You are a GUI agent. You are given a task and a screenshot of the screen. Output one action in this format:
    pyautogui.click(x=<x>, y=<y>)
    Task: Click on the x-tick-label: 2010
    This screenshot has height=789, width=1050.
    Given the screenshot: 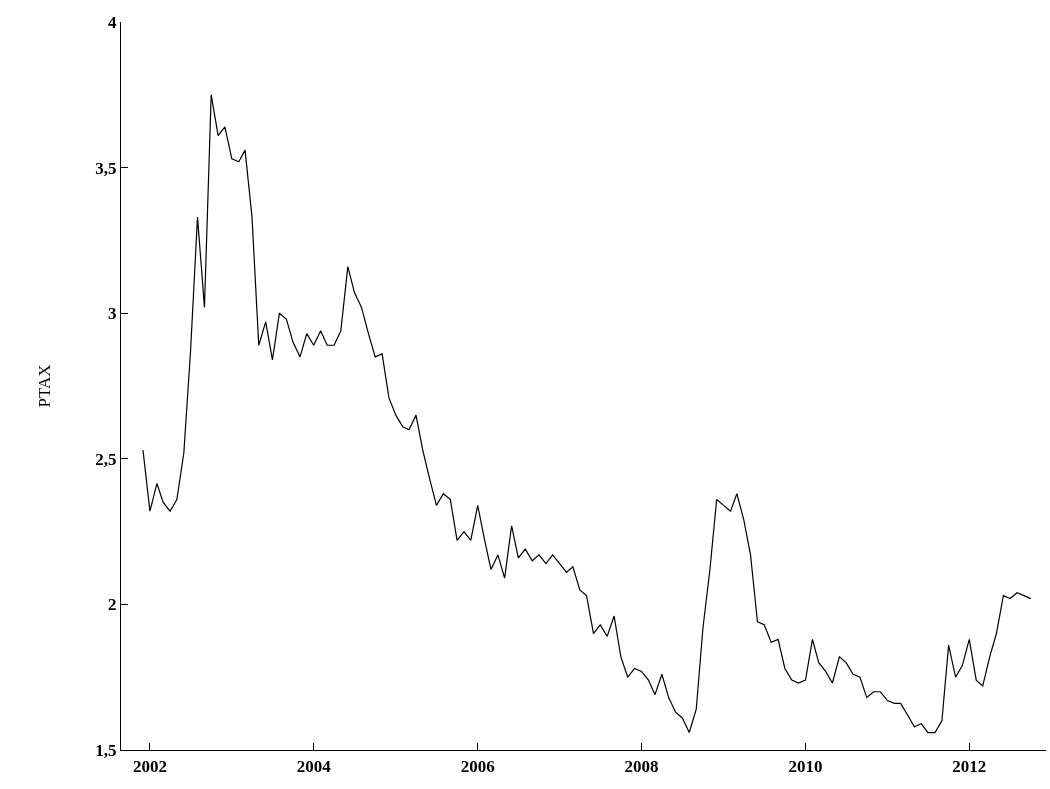 What is the action you would take?
    pyautogui.click(x=805, y=766)
    